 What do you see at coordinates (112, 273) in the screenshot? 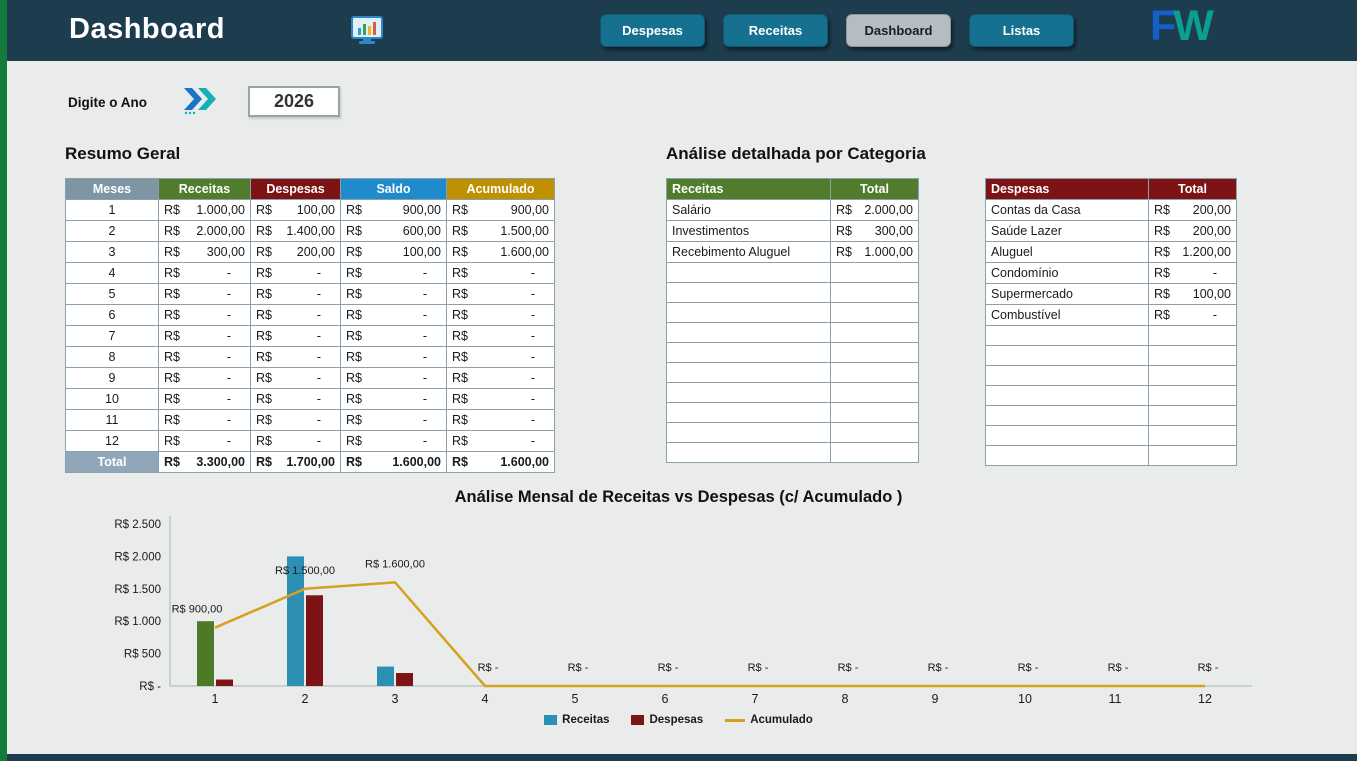
I see `mes-cell: 4` at bounding box center [112, 273].